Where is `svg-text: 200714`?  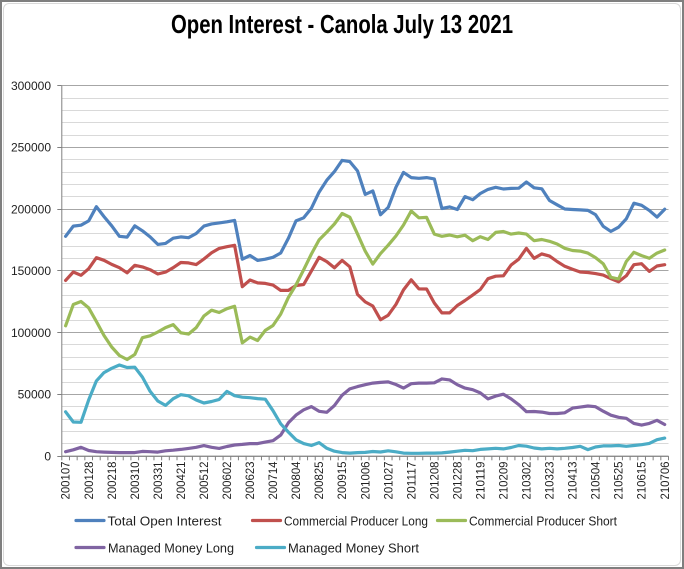
svg-text: 200714 is located at coordinates (273, 480).